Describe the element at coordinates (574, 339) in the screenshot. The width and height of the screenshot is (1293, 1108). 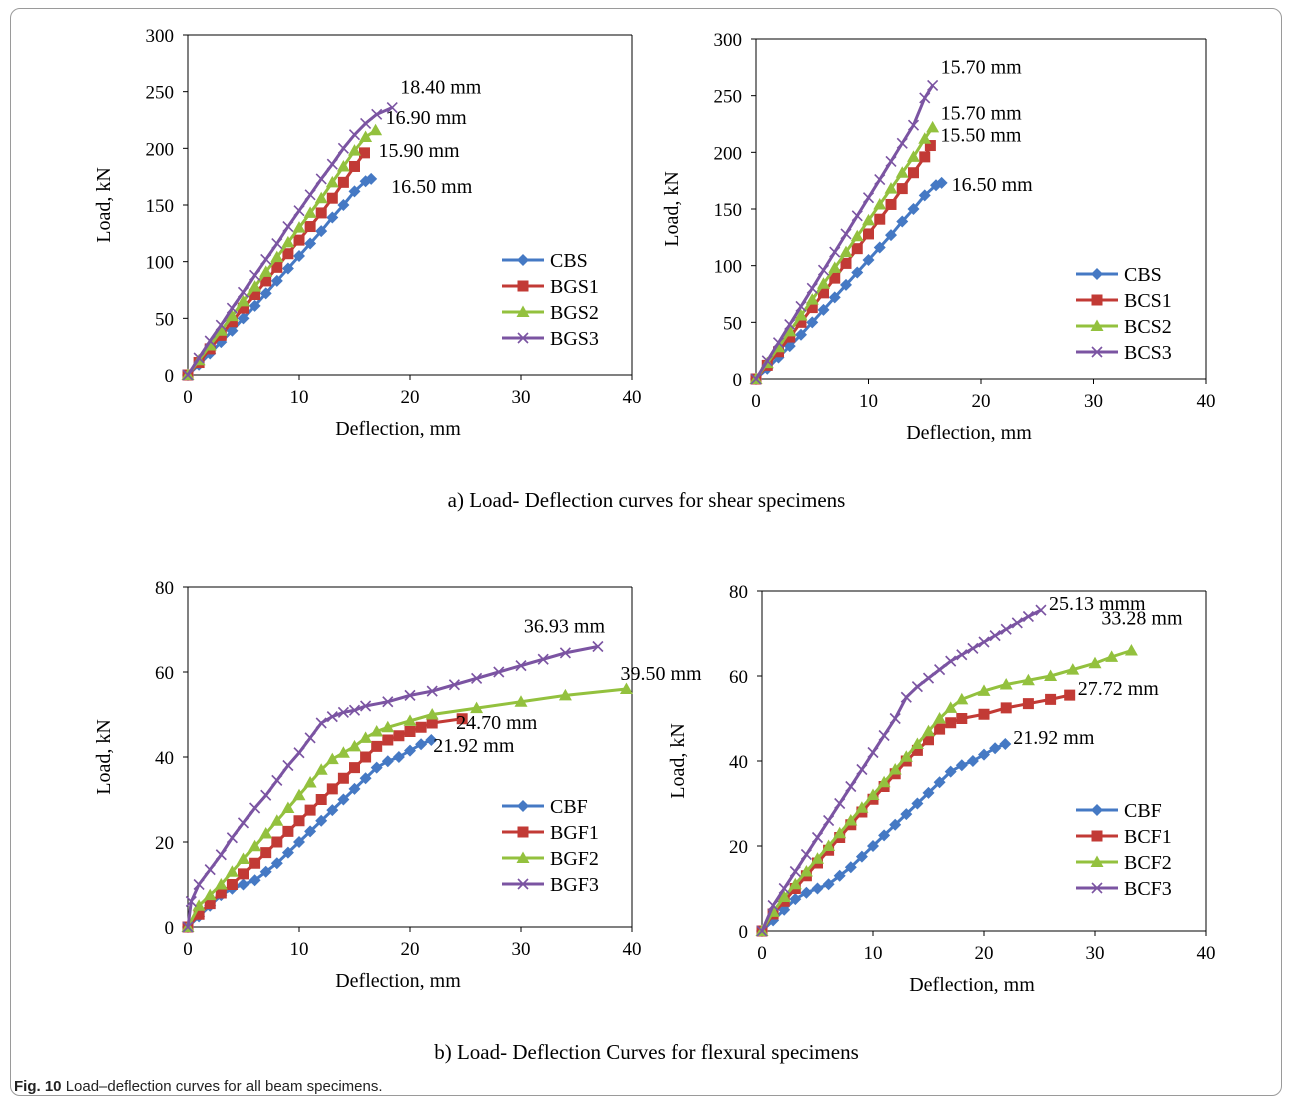
I see `legend-label: BGS3` at that location.